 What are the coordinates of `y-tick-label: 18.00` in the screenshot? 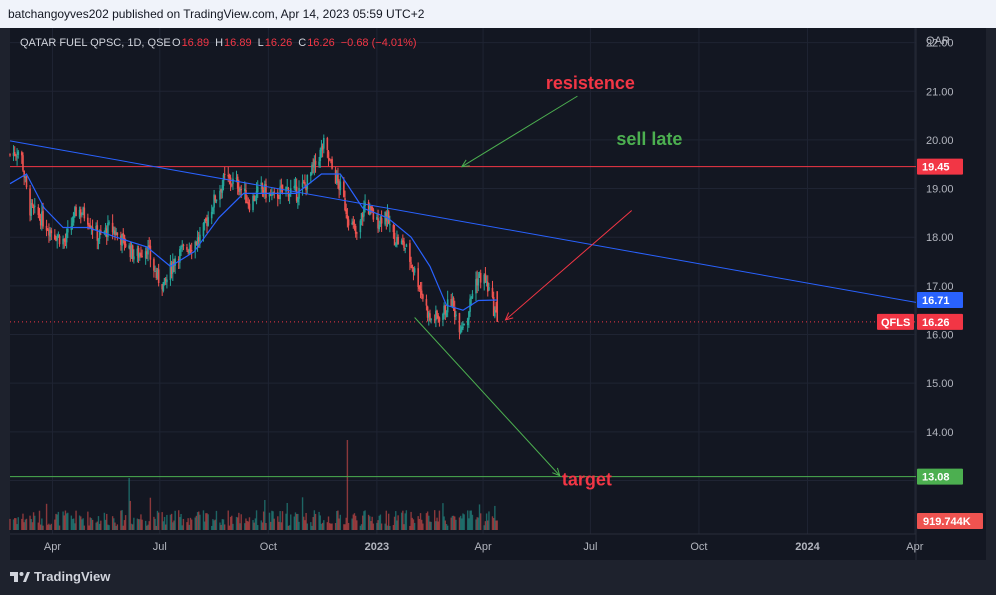 It's located at (940, 238).